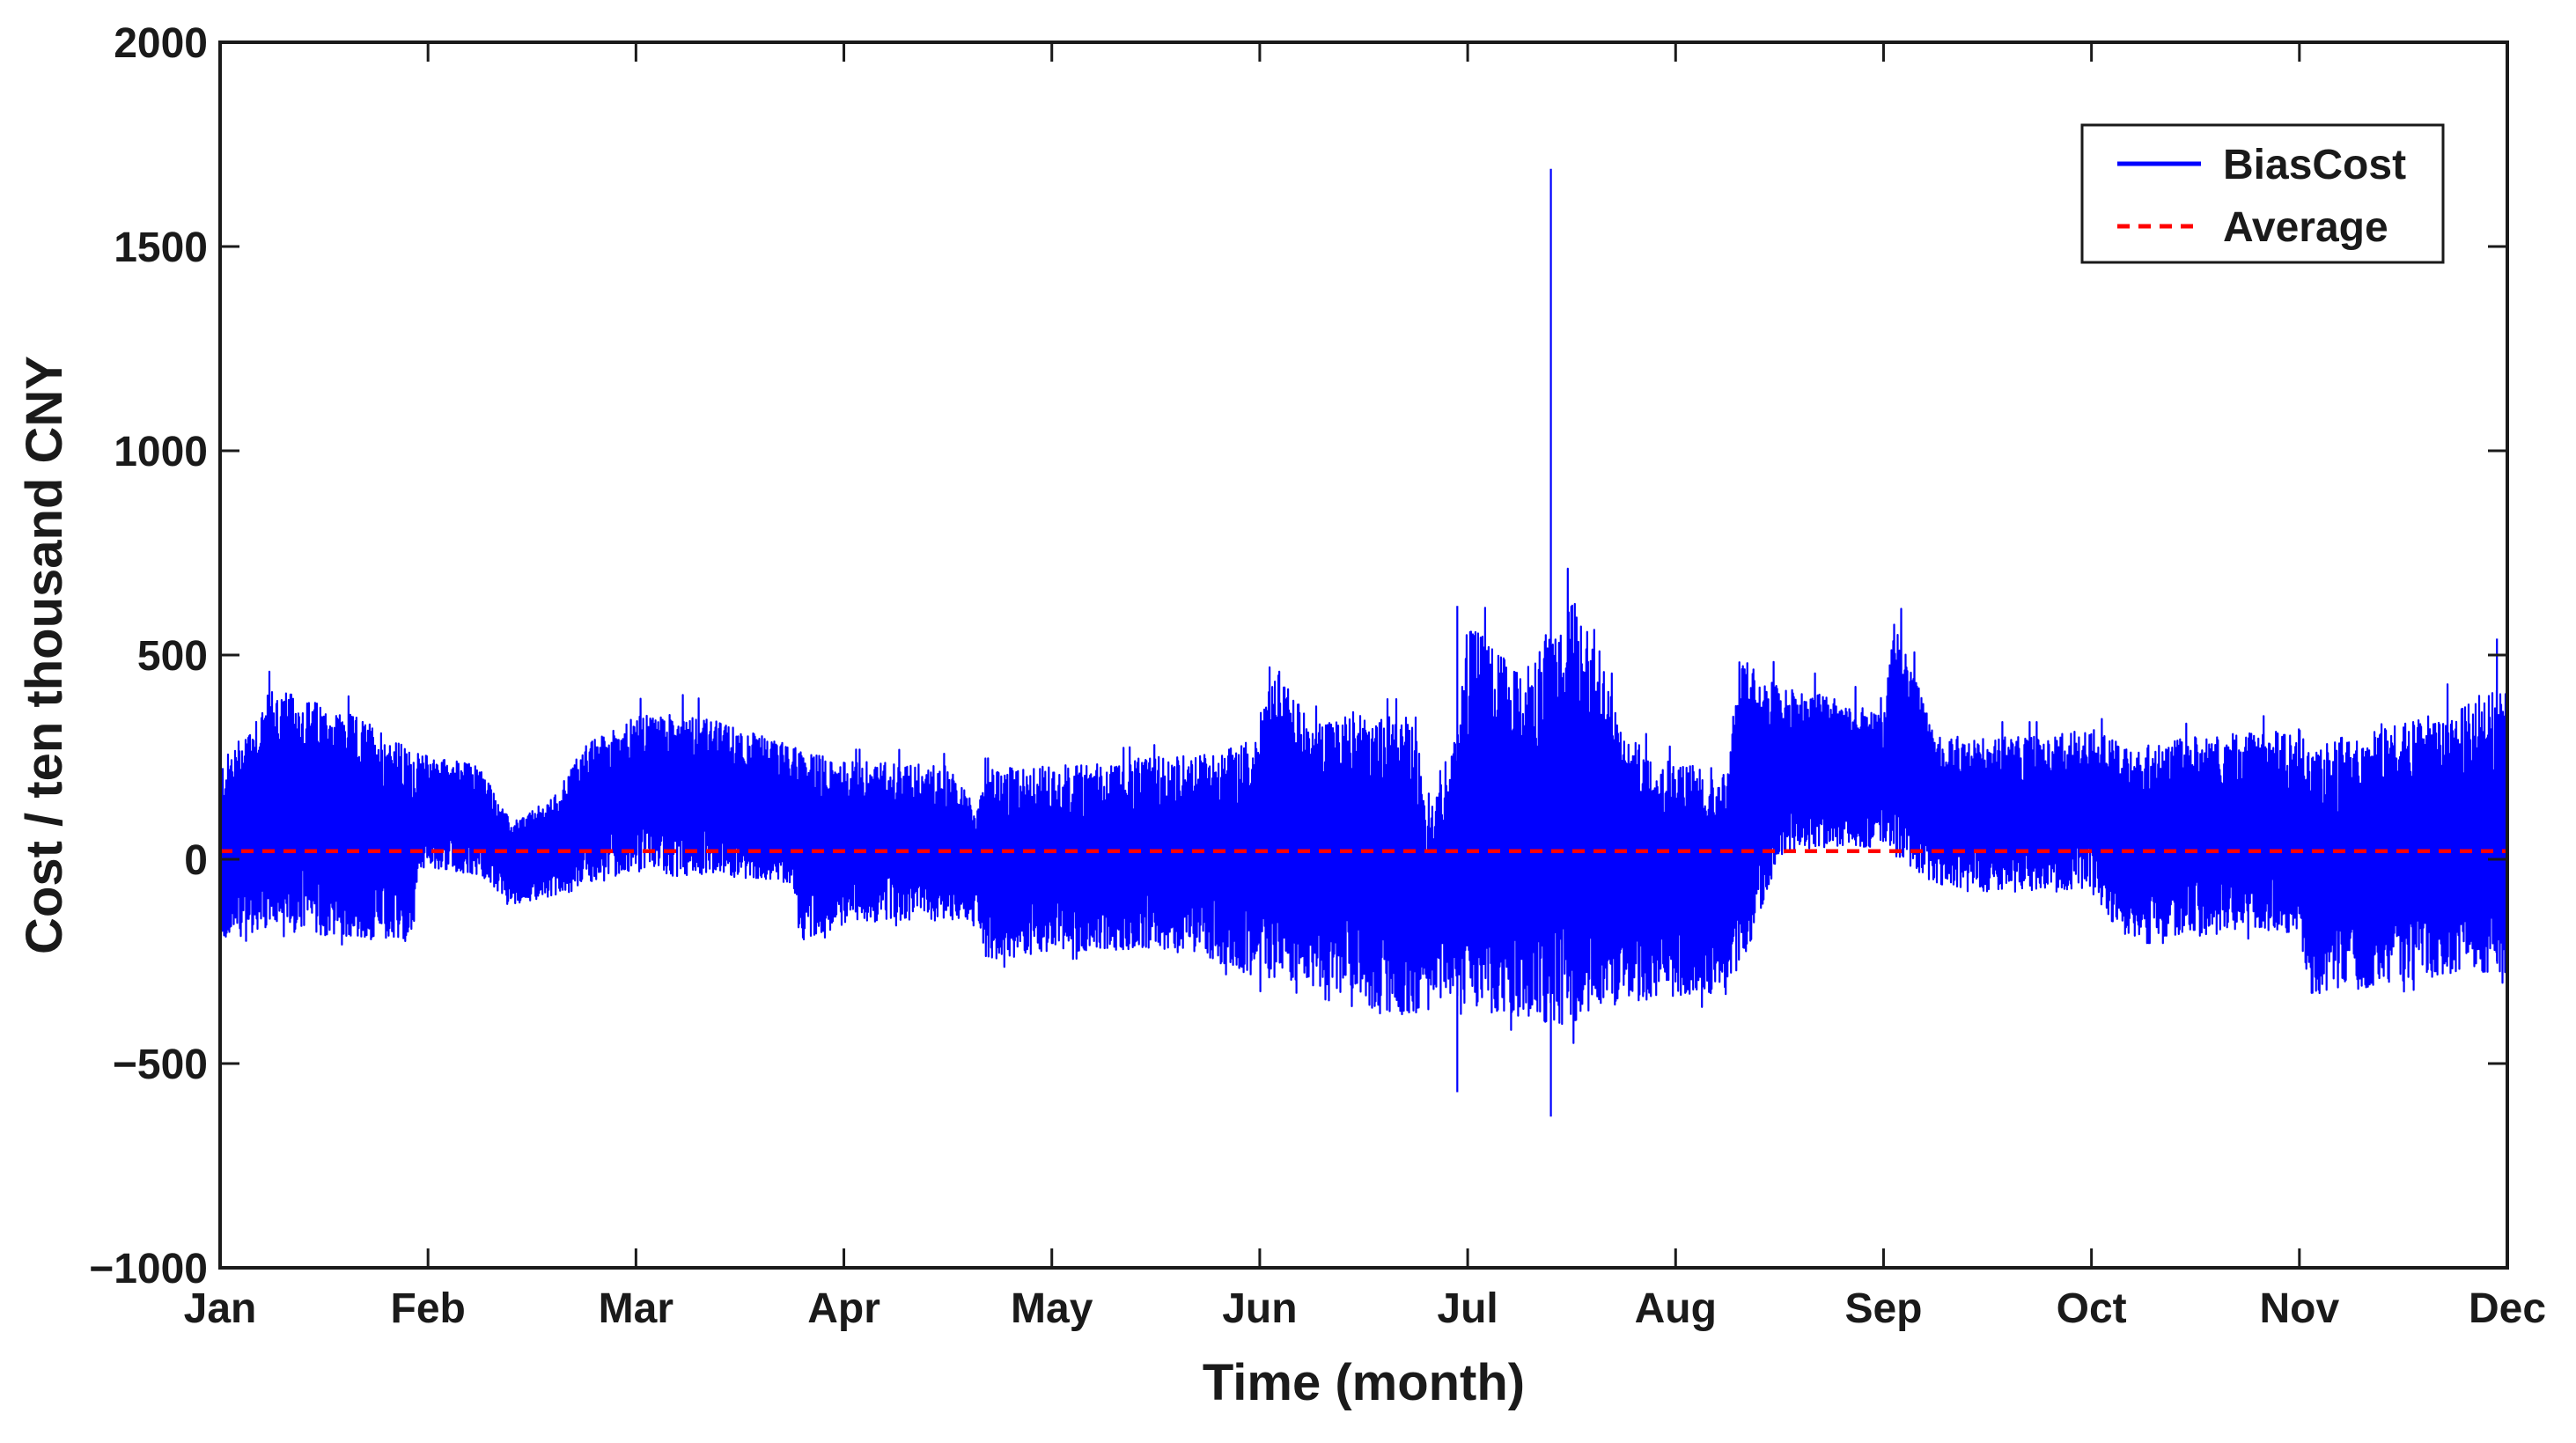 The image size is (2576, 1443). What do you see at coordinates (1364, 1383) in the screenshot?
I see `x-axis-label: Time (month)` at bounding box center [1364, 1383].